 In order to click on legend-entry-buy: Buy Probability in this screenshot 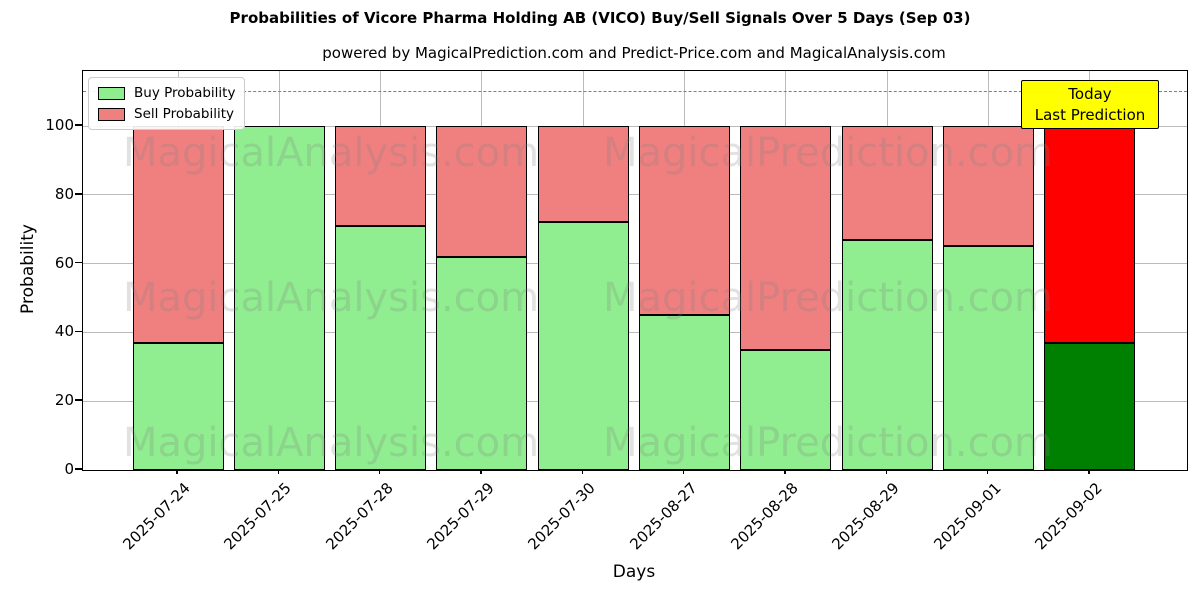, I will do `click(171, 93)`.